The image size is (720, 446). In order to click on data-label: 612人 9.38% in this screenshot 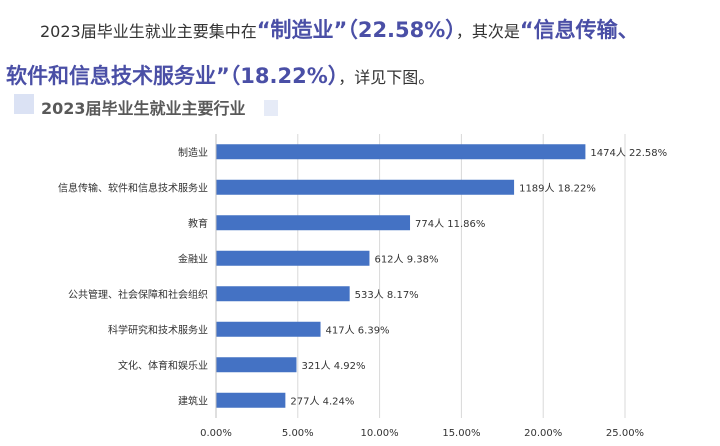, I will do `click(406, 259)`.